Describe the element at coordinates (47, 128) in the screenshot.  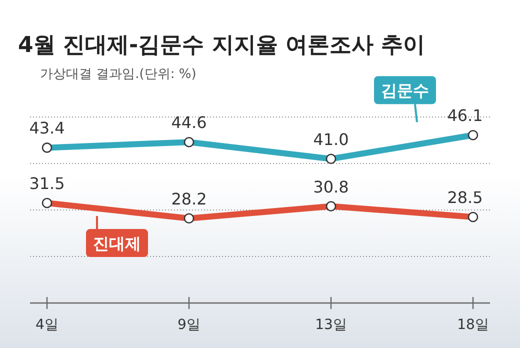
I see `data-label: 43.4` at that location.